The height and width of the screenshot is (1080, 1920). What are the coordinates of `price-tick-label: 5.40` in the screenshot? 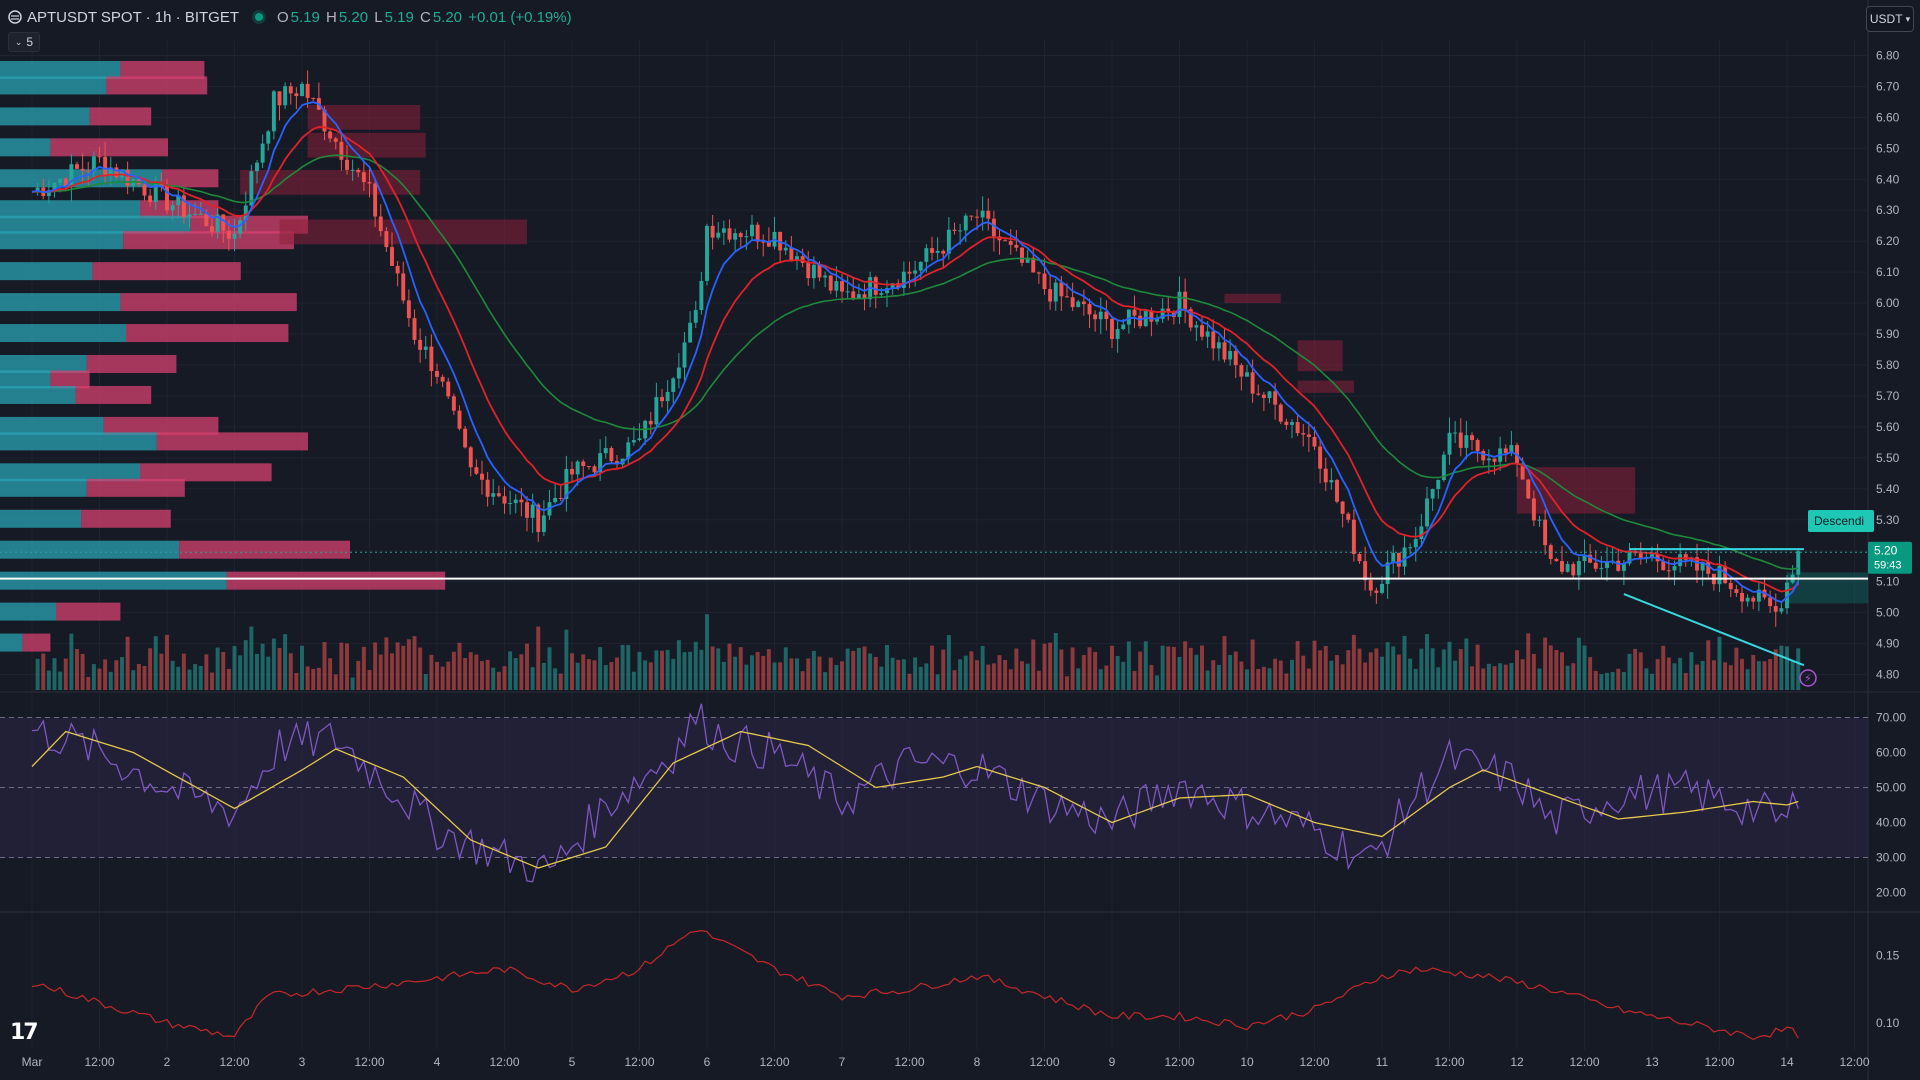 It's located at (1888, 489).